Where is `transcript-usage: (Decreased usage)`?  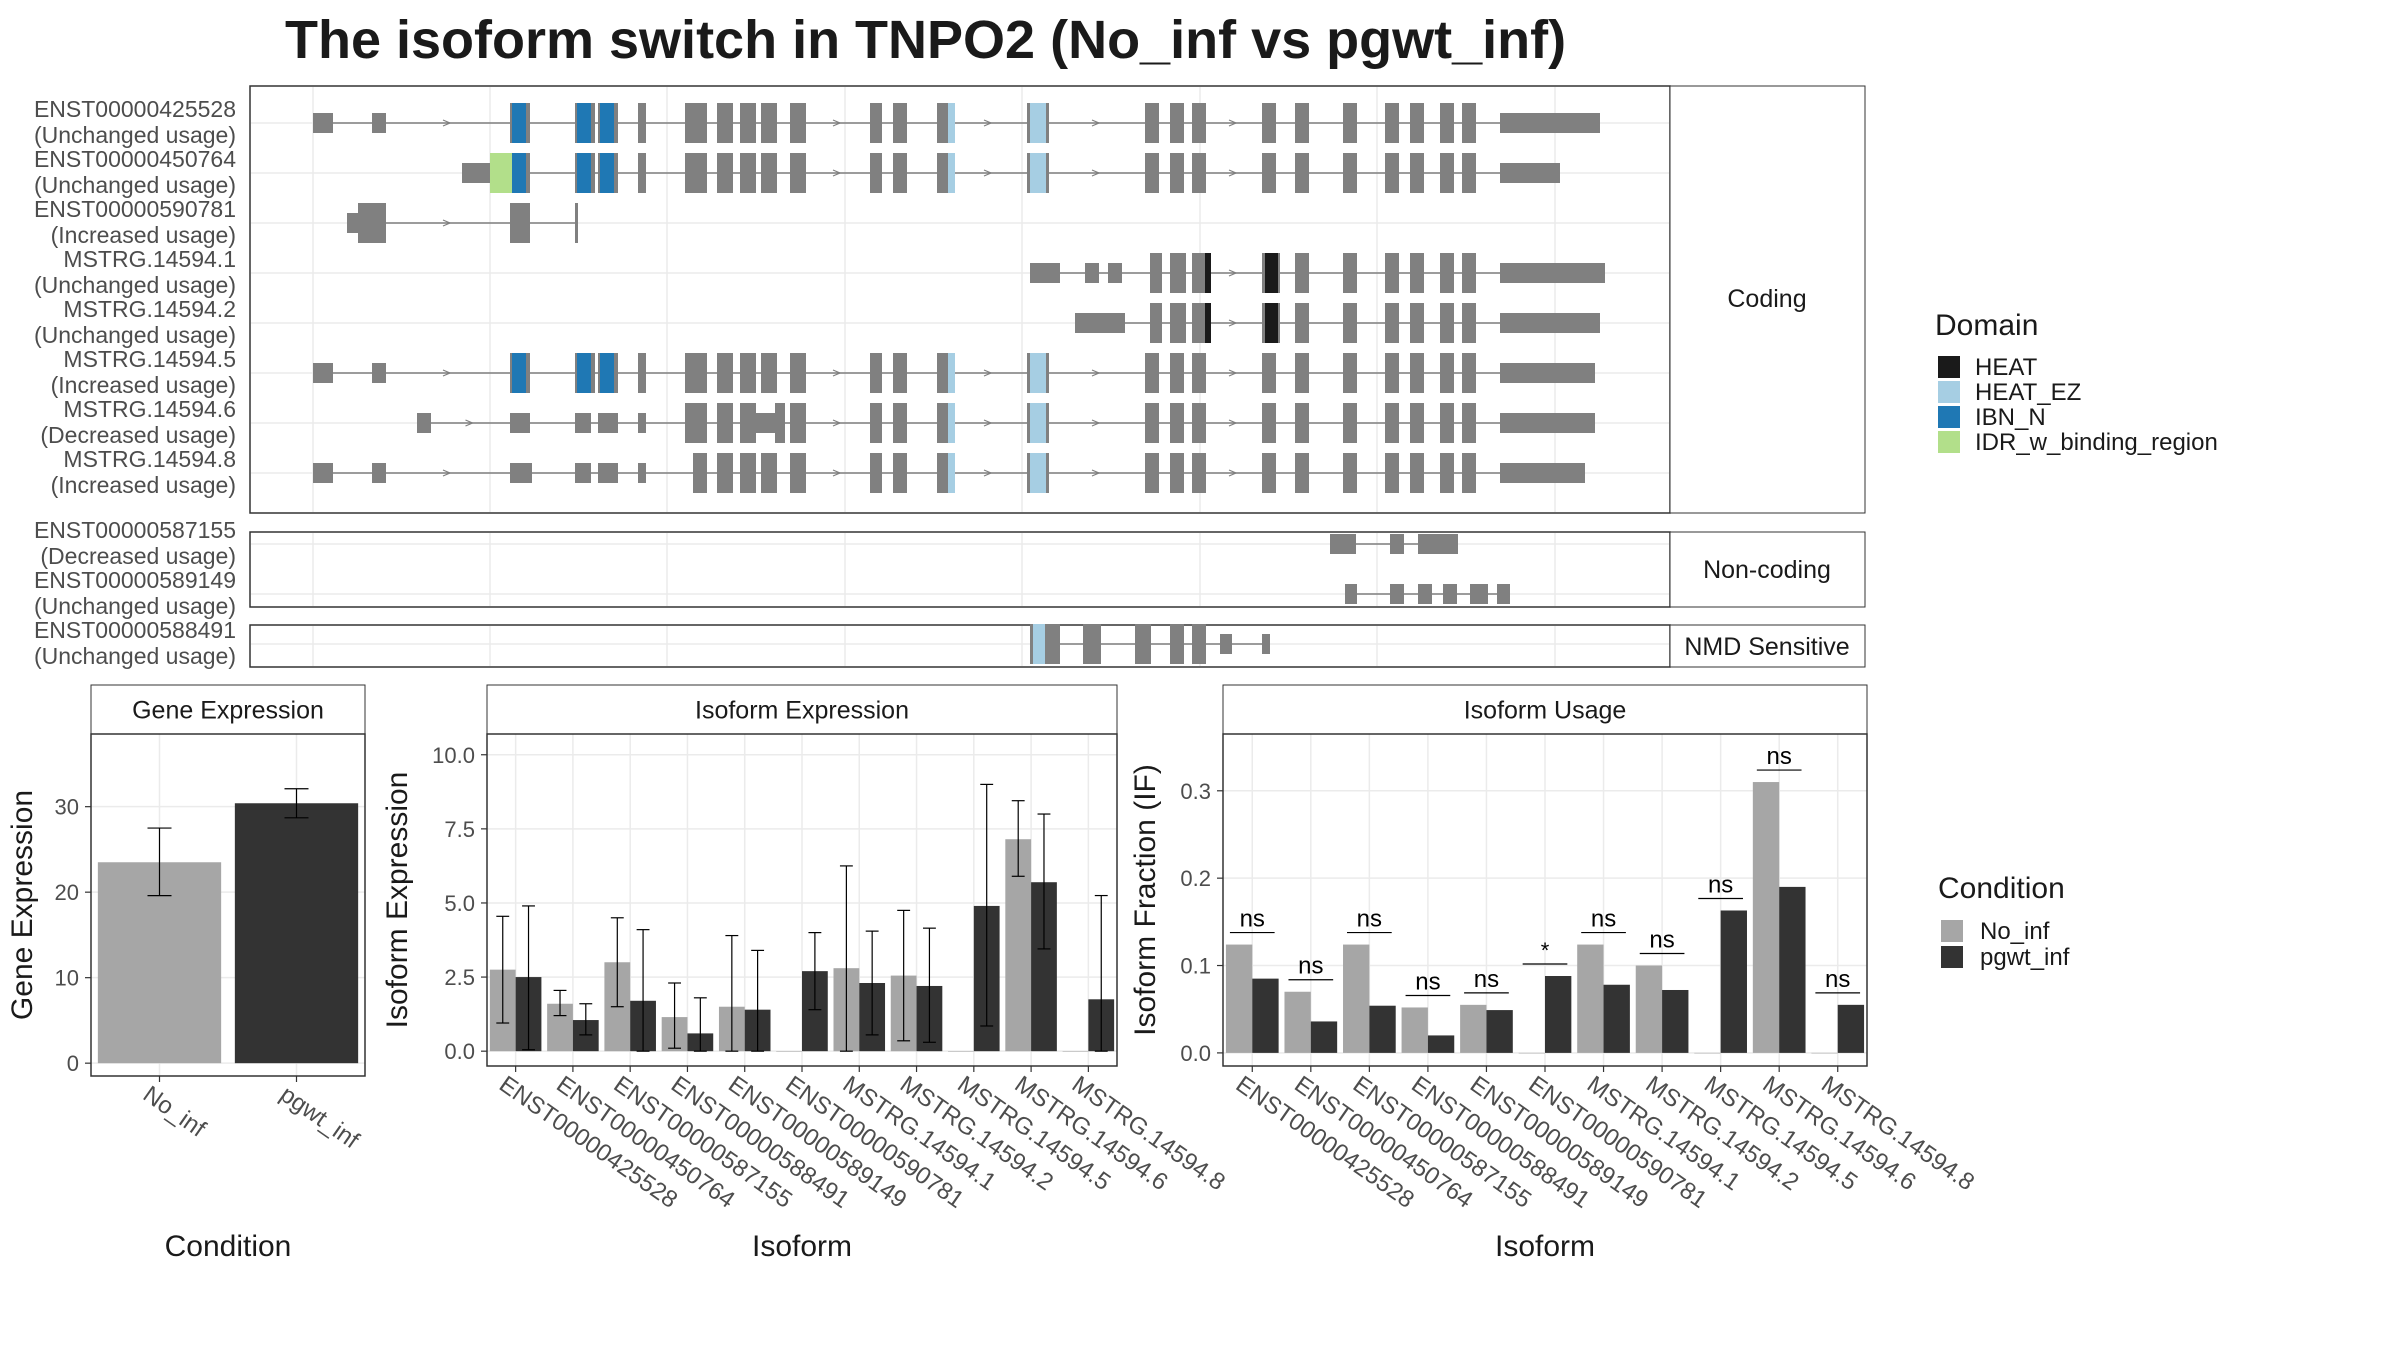 transcript-usage: (Decreased usage) is located at coordinates (138, 556).